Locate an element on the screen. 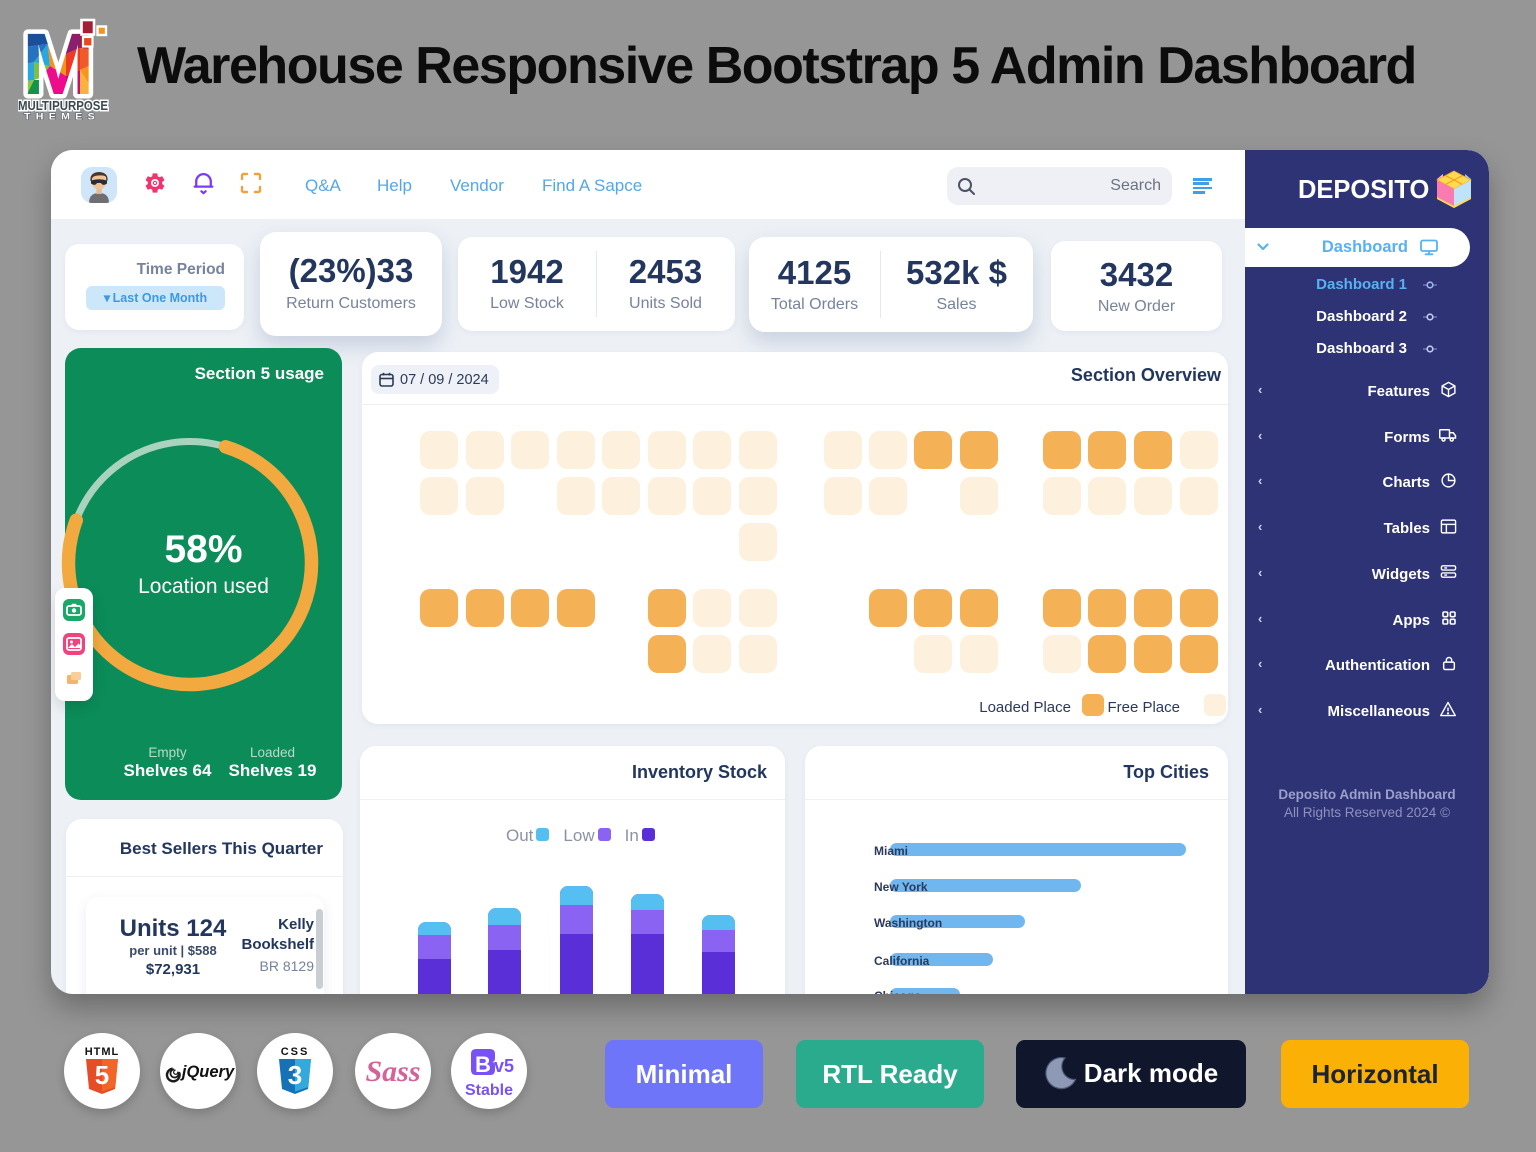  svg-text: v5 is located at coordinates (504, 1066).